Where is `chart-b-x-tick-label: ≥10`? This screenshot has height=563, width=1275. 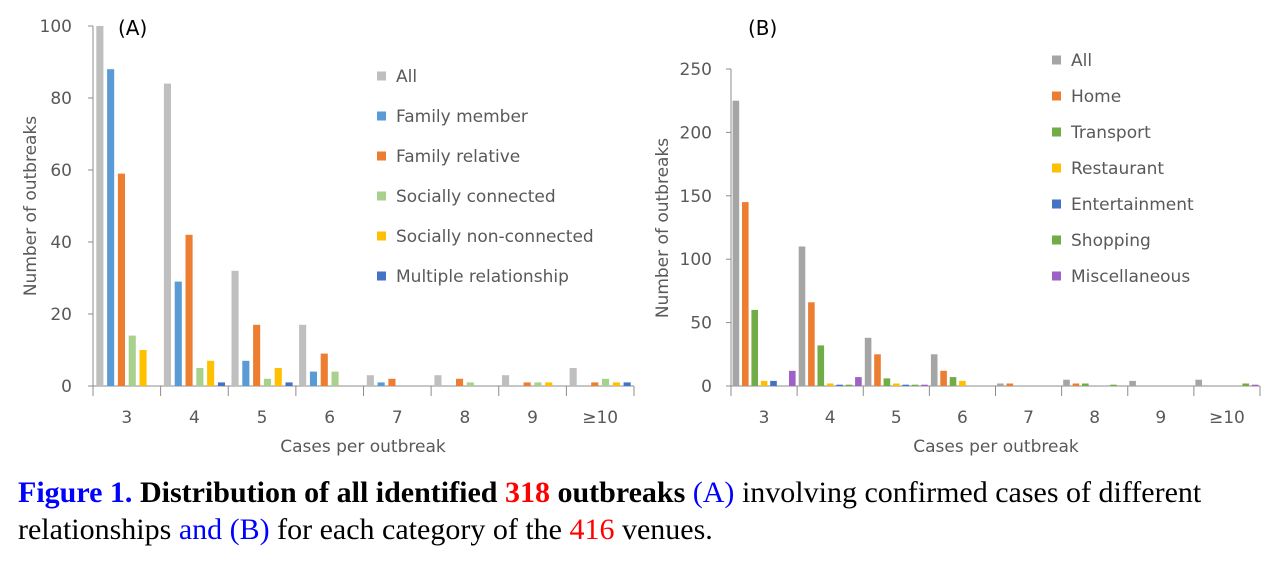 chart-b-x-tick-label: ≥10 is located at coordinates (1227, 418).